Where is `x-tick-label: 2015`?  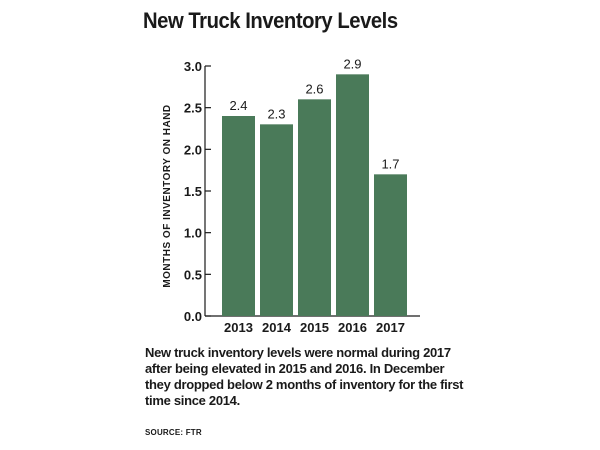 x-tick-label: 2015 is located at coordinates (314, 327).